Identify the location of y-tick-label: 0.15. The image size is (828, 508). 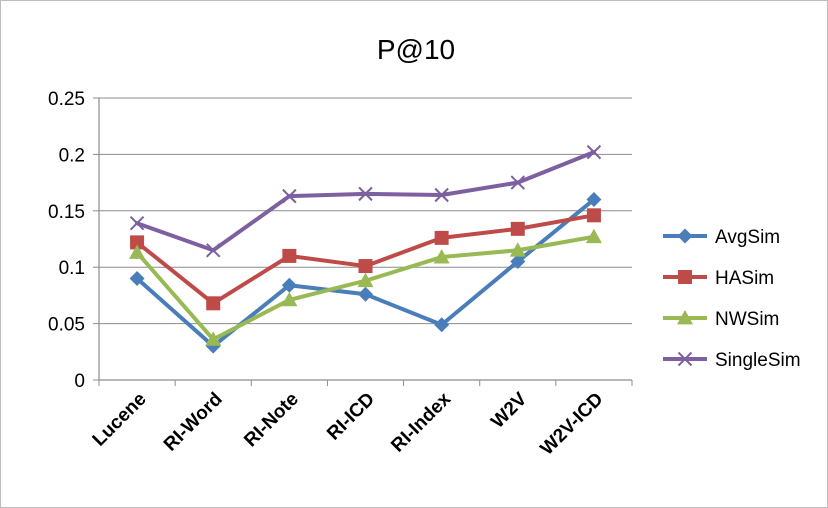
(66, 212).